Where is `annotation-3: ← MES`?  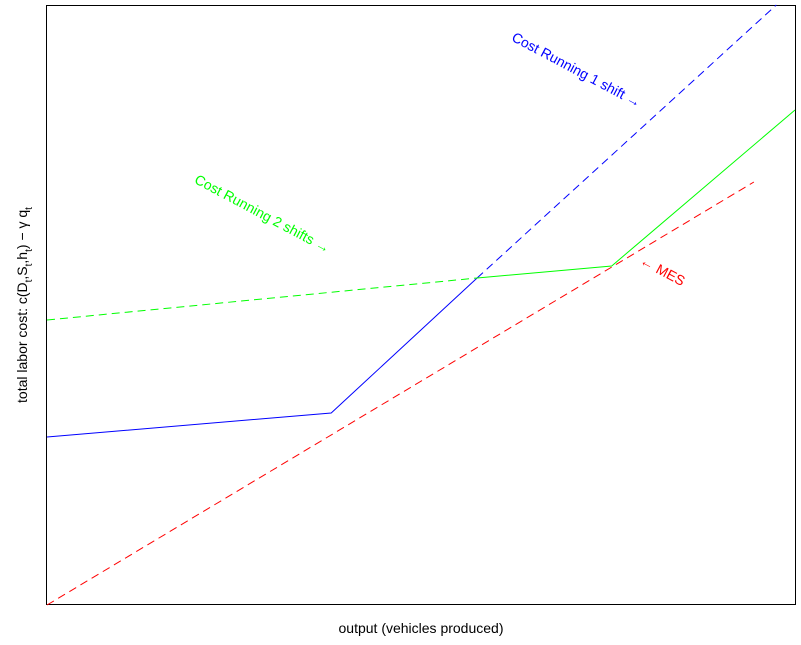 annotation-3: ← MES is located at coordinates (663, 270).